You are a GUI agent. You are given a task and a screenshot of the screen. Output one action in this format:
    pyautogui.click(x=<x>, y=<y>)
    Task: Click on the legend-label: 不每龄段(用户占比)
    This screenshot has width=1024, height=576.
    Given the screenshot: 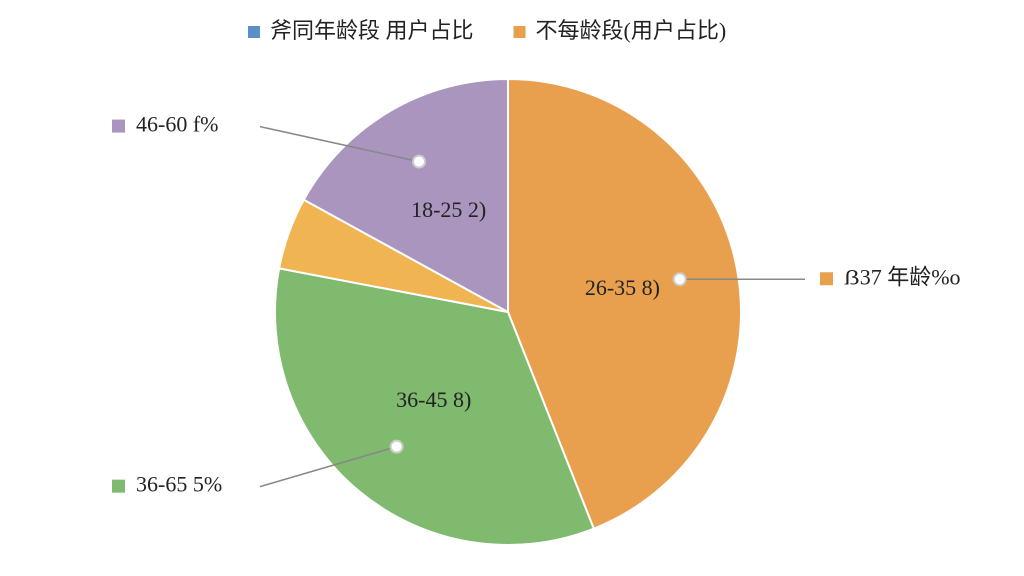 What is the action you would take?
    pyautogui.click(x=631, y=30)
    